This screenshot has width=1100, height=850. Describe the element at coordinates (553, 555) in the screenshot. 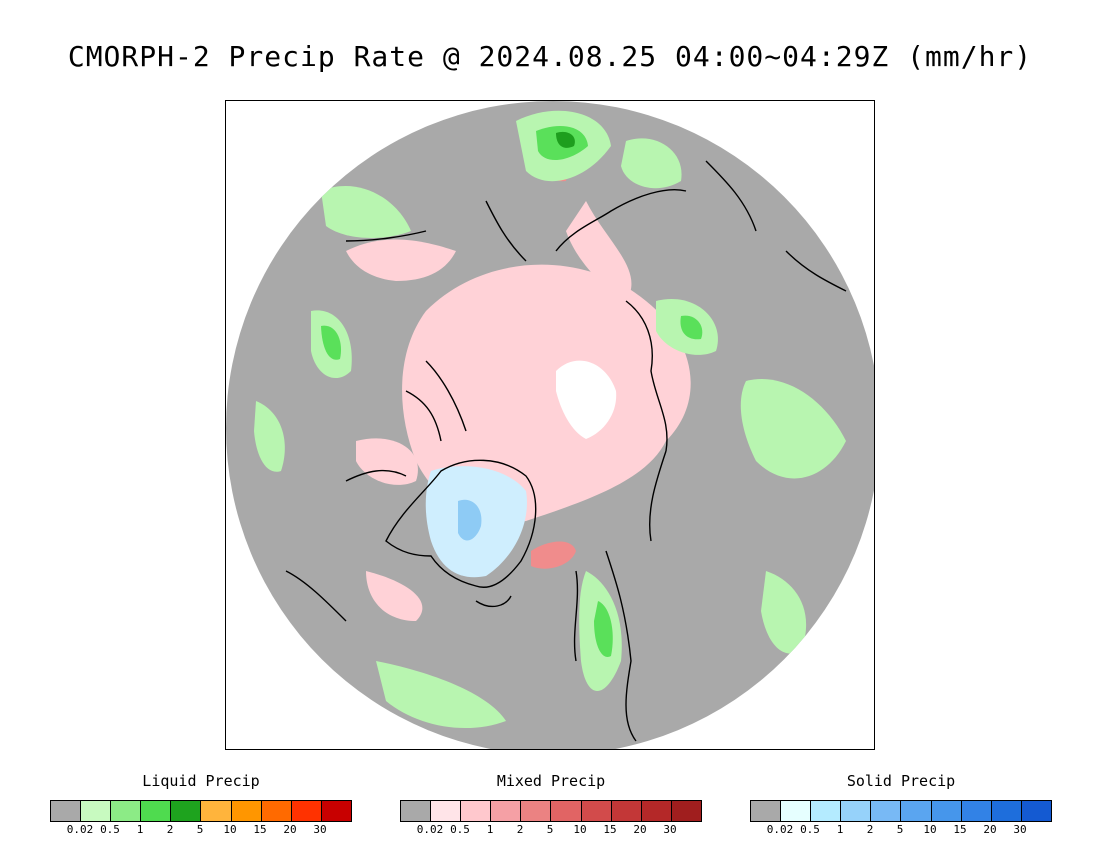

I see `mixed-precip-moderate` at that location.